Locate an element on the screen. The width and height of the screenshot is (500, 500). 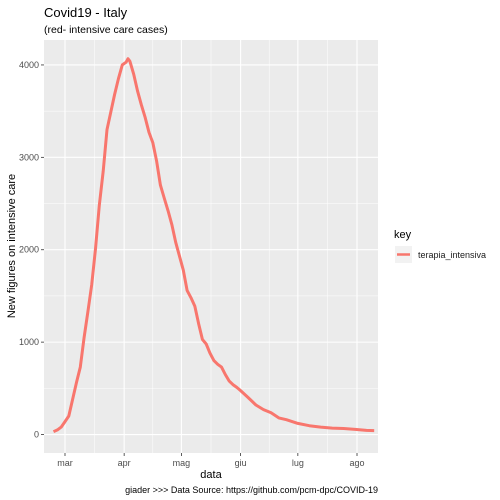
legend-label-terapia-intensiva: terapia_intensiva is located at coordinates (452, 255).